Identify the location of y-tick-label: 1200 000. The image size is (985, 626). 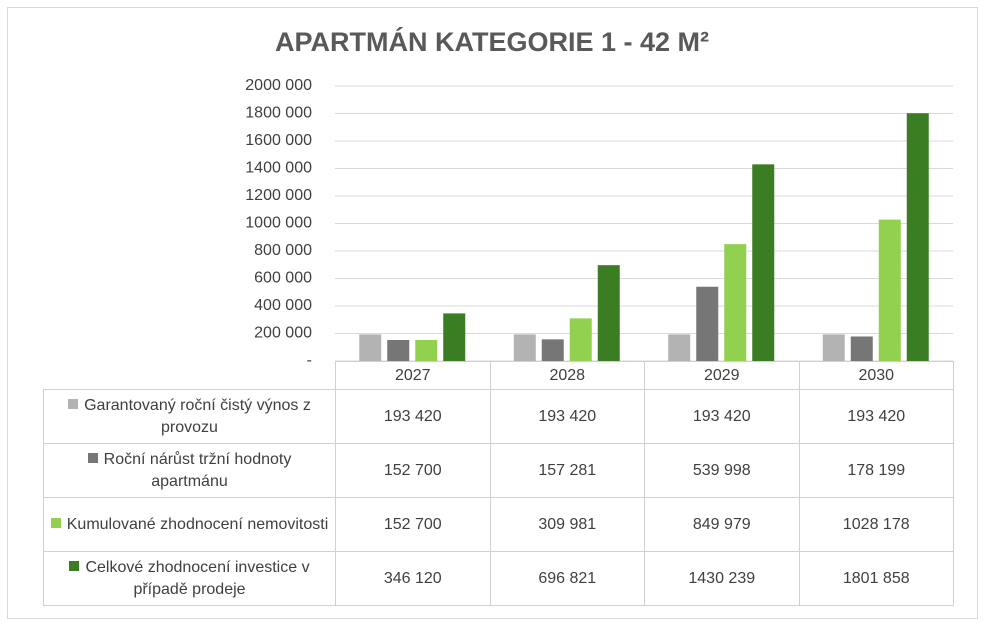
(278, 195).